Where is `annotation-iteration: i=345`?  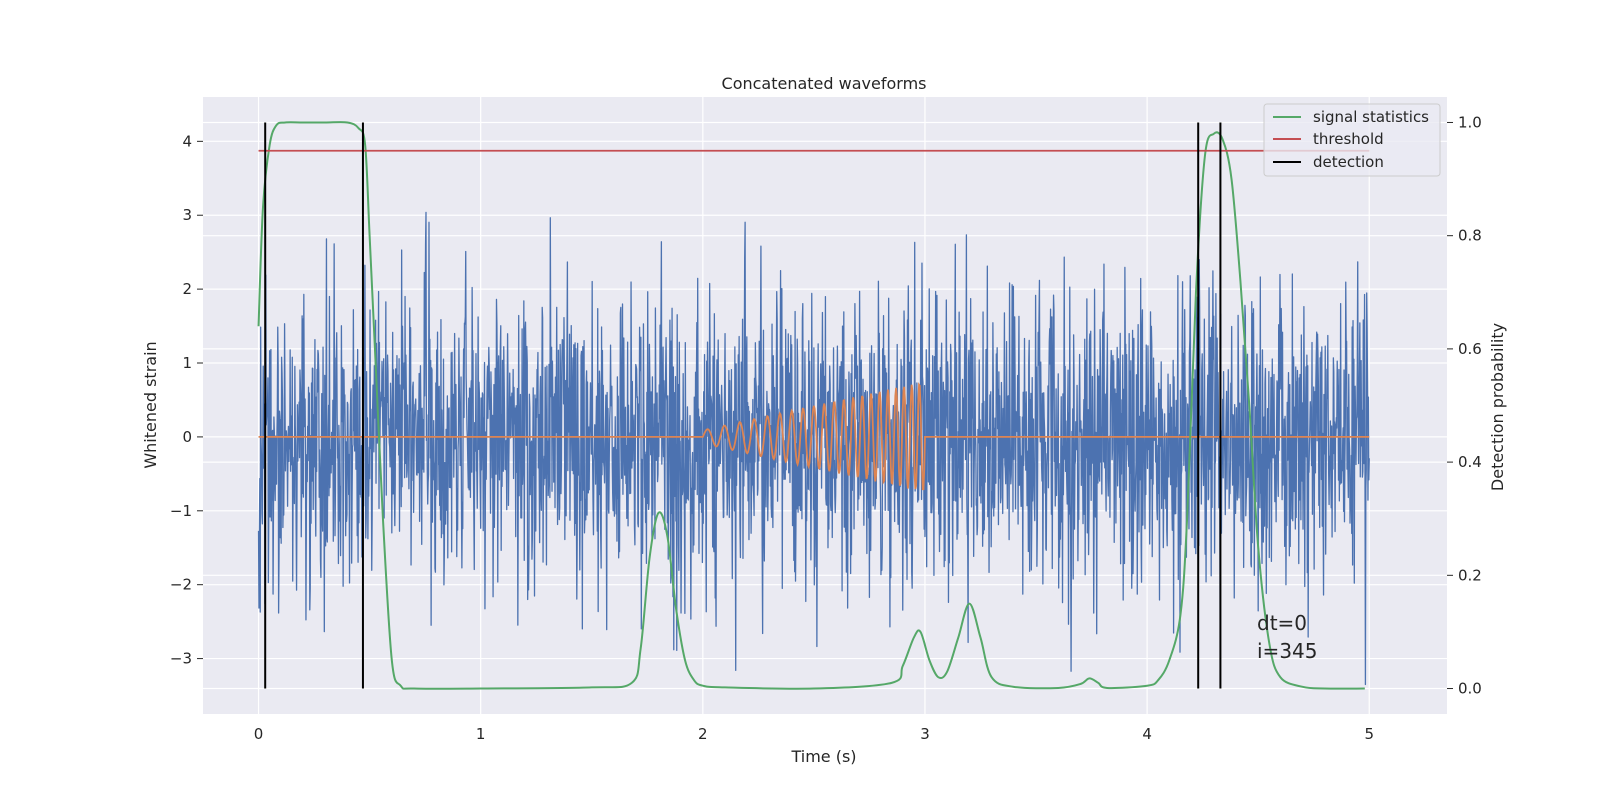
annotation-iteration: i=345 is located at coordinates (1287, 651).